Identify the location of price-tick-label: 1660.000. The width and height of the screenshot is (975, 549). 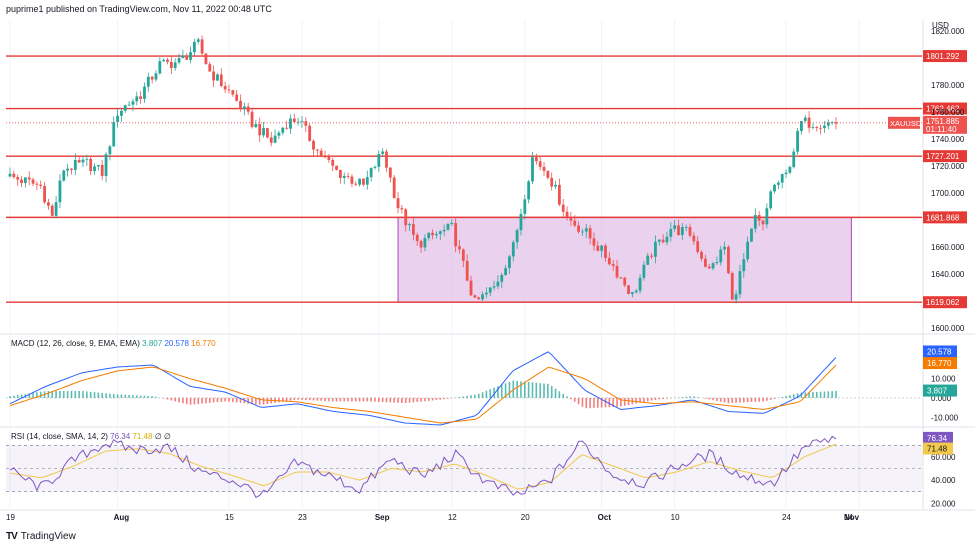
(948, 247).